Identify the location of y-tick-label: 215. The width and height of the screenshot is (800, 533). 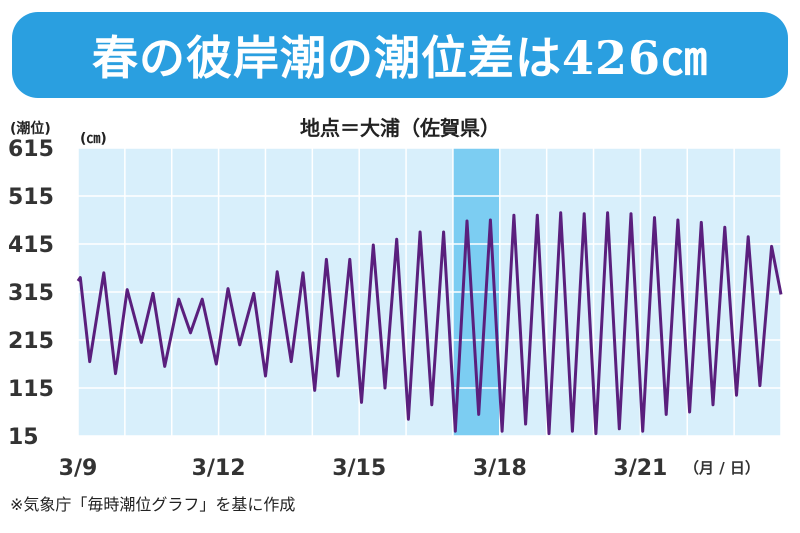
(31, 341).